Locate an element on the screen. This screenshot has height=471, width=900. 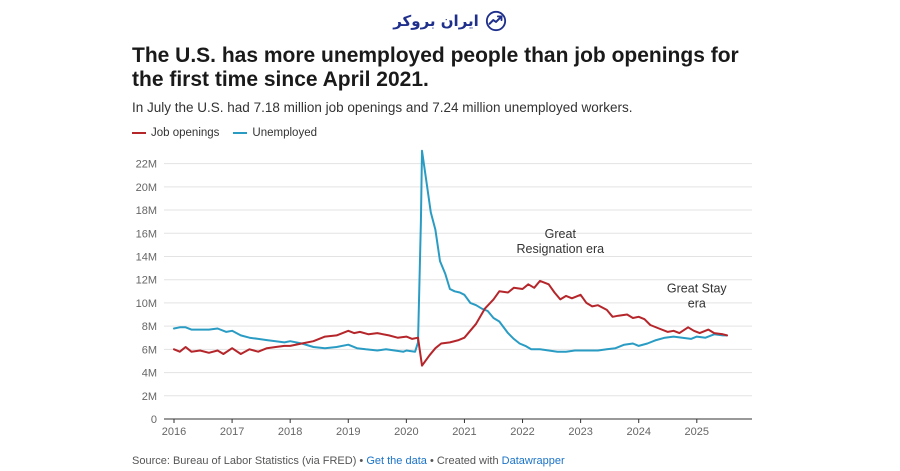
legend-swatch-unemployed is located at coordinates (240, 133).